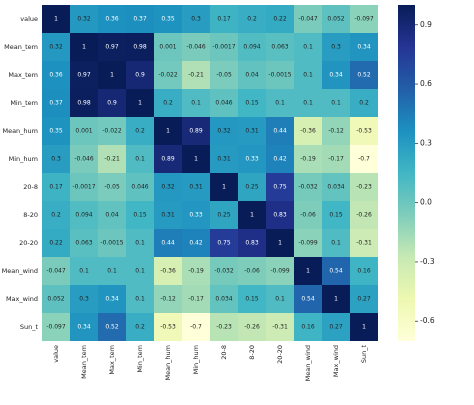  I want to click on cell-label: -0.23, so click(364, 187).